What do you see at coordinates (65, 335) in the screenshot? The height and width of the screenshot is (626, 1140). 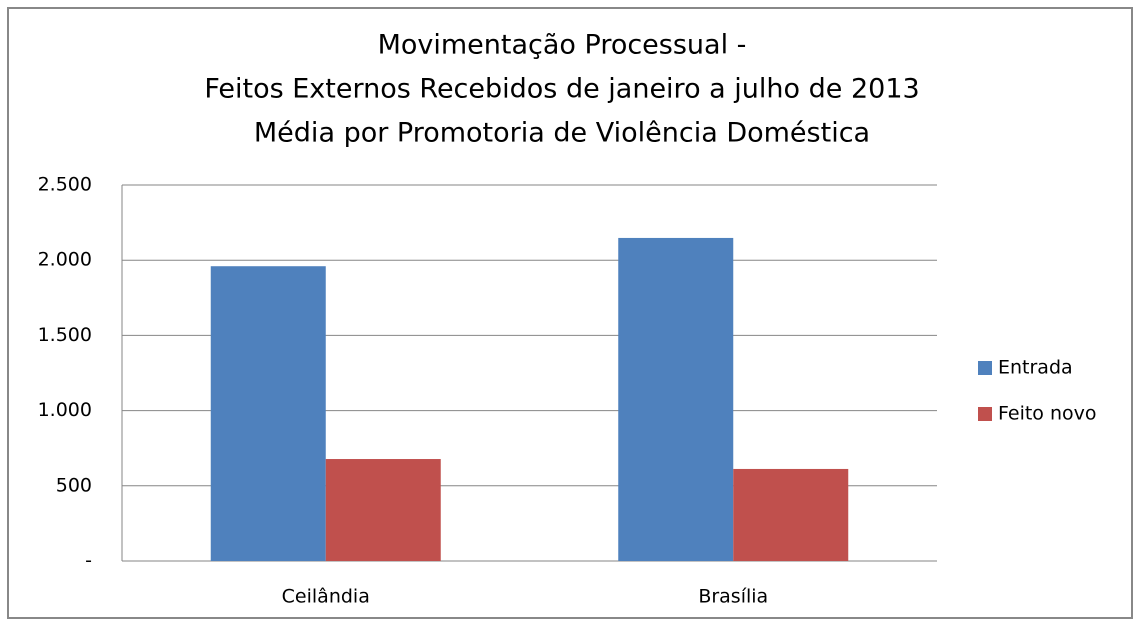 I see `y-tick-label: 1.500` at bounding box center [65, 335].